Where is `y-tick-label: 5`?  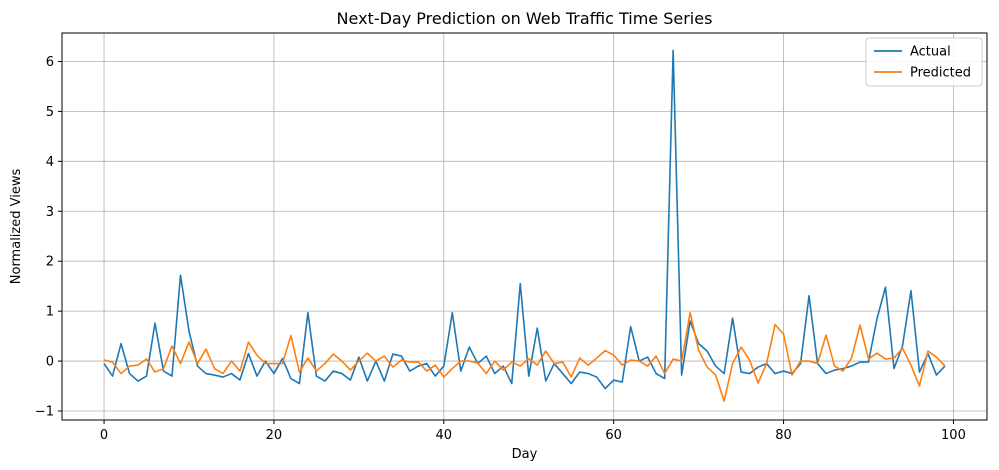 y-tick-label: 5 is located at coordinates (50, 112).